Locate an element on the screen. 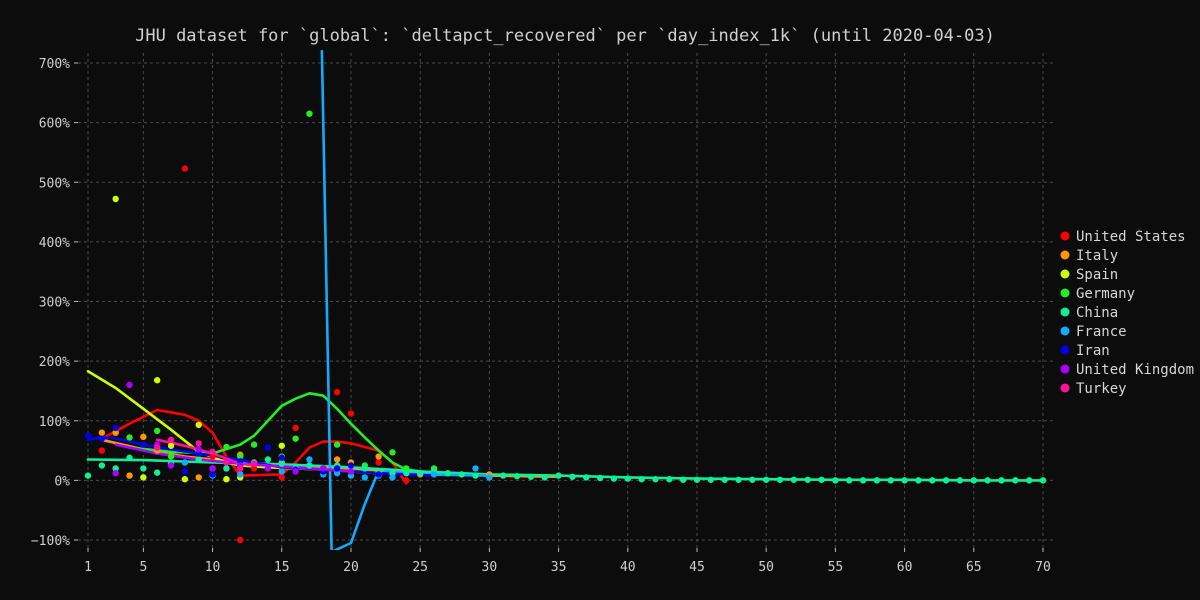  legend-label-united-states: United States is located at coordinates (1131, 237).